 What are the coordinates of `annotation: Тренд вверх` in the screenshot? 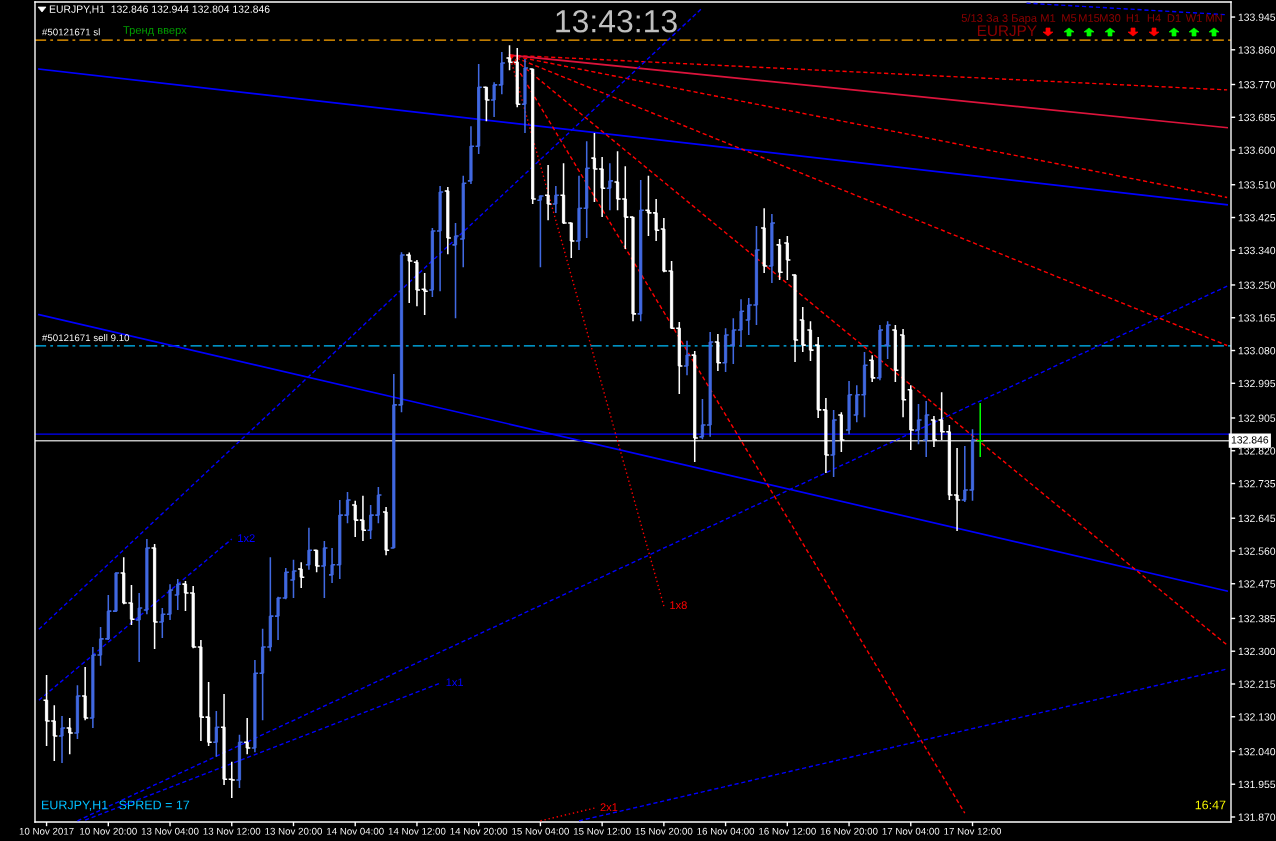 It's located at (155, 31).